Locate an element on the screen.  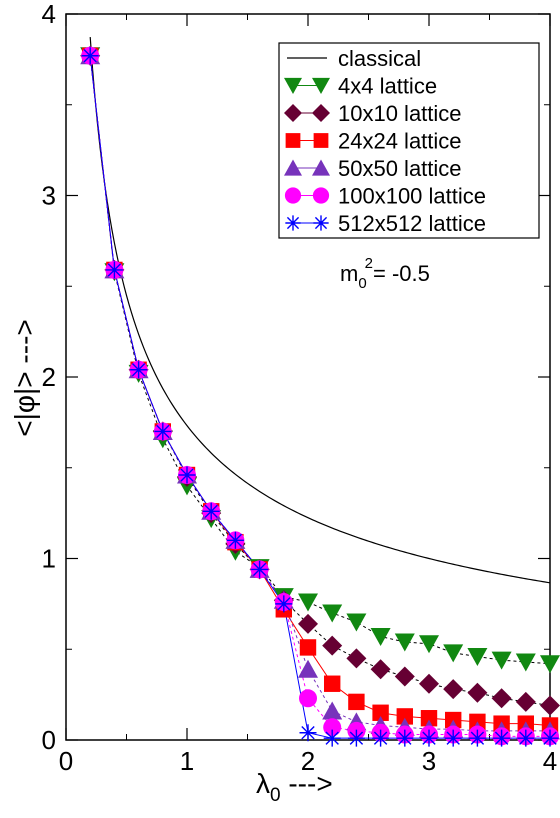
mass-annotation: m0 2= -0.5 is located at coordinates (385, 273).